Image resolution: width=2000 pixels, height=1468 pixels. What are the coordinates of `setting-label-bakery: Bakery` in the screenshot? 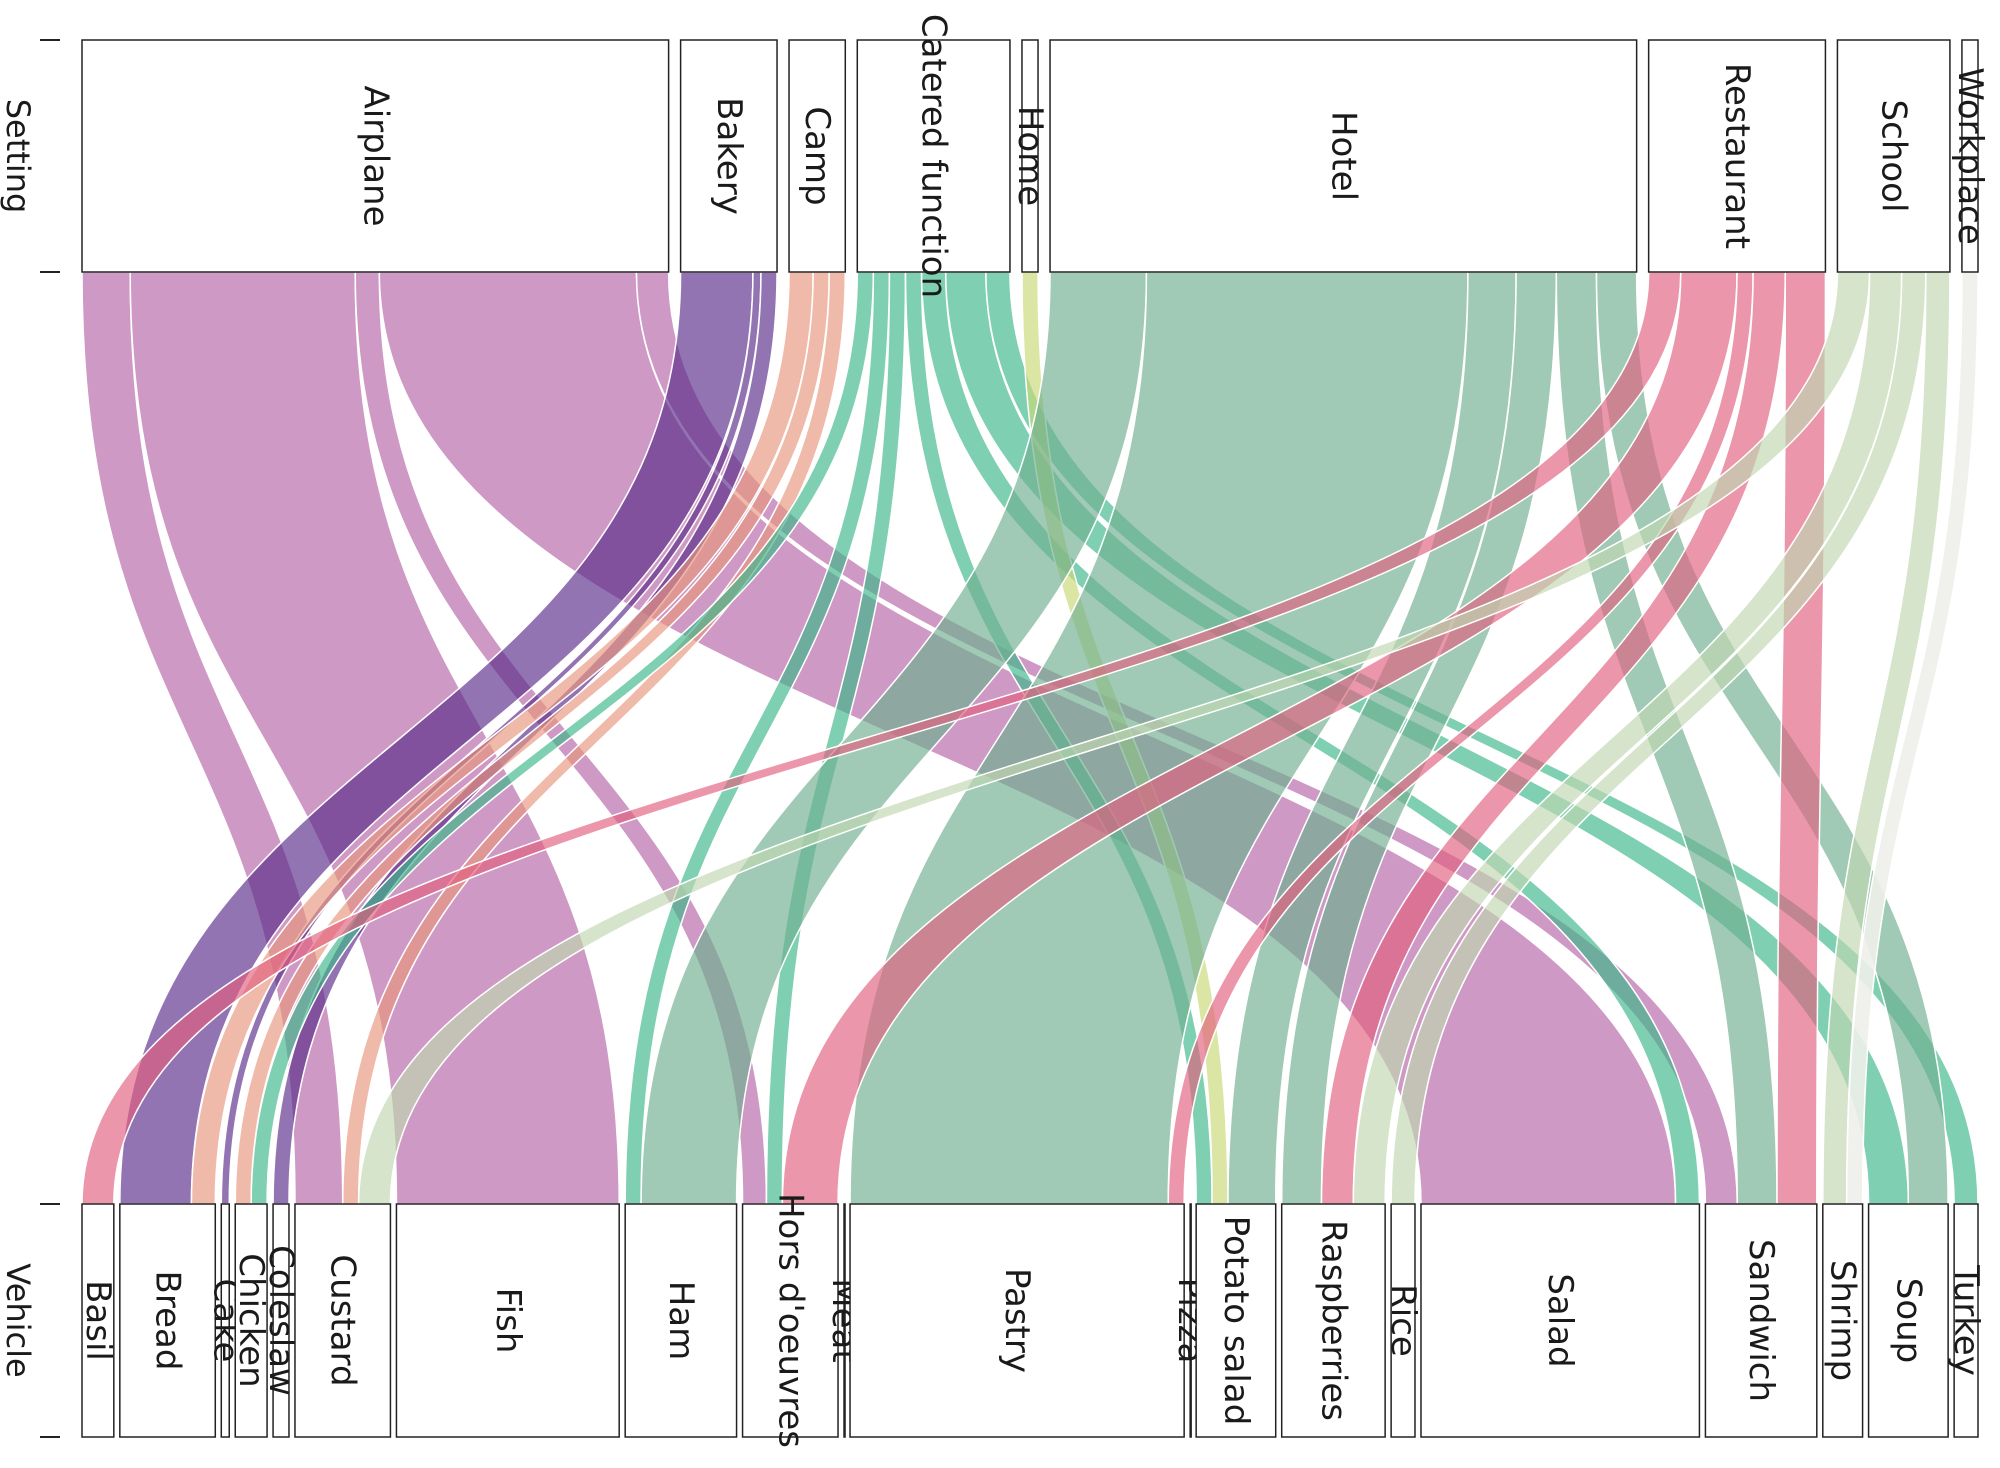 It's located at (729, 156).